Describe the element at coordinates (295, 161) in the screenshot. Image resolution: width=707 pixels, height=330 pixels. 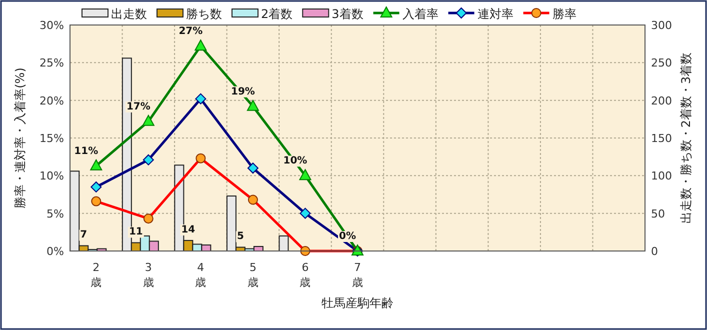
I see `data-label: 10%` at that location.